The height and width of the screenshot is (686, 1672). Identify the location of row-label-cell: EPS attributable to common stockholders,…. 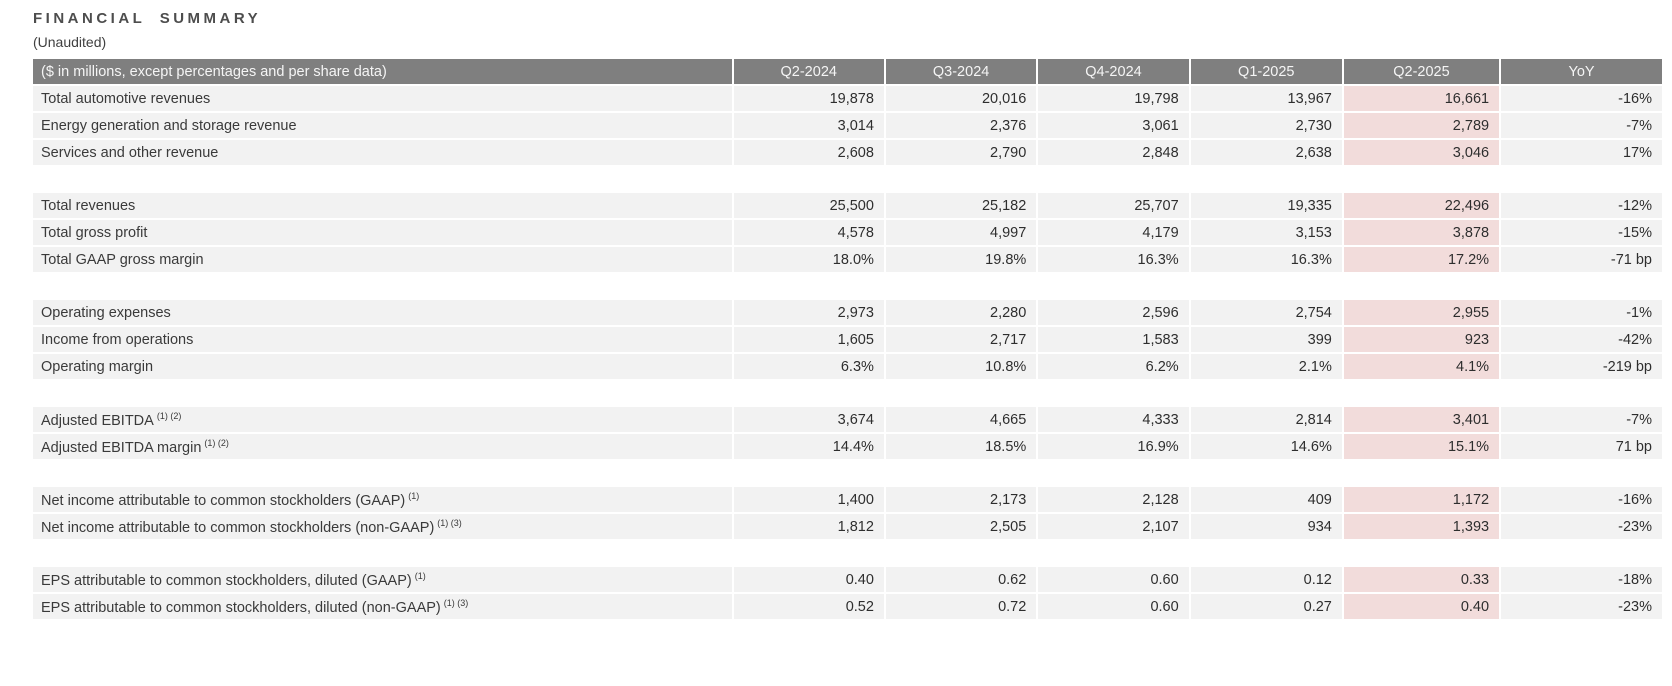
(382, 606).